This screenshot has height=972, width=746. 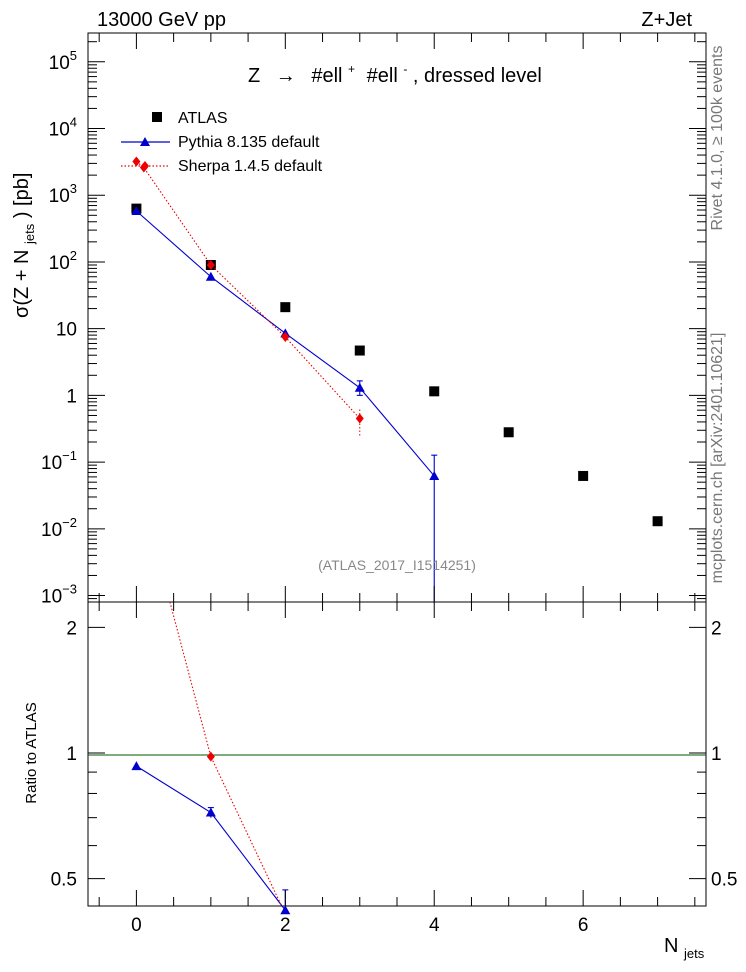 I want to click on x-tick-label: 0, so click(x=136, y=925).